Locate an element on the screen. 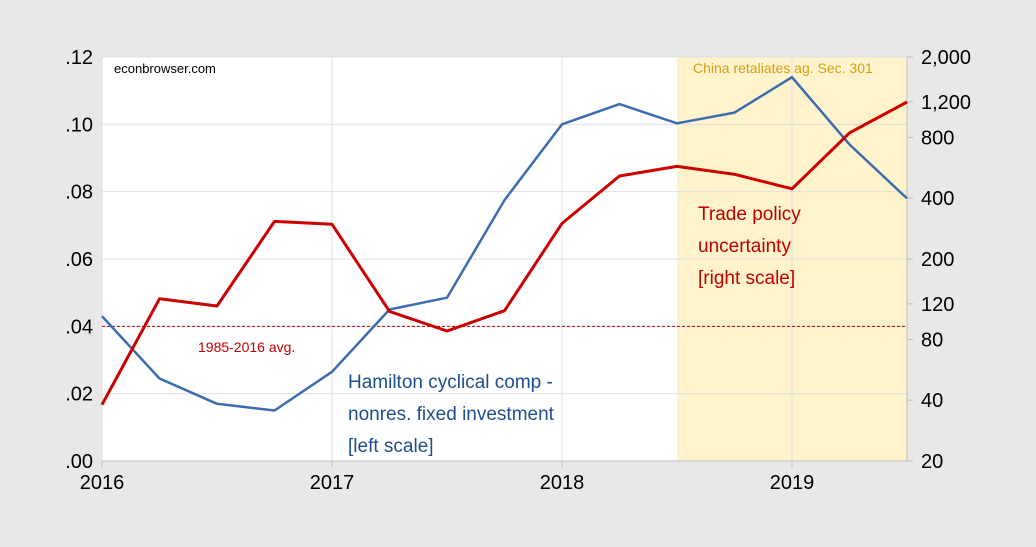 The width and height of the screenshot is (1036, 547). right-tick-label: 200 is located at coordinates (937, 260).